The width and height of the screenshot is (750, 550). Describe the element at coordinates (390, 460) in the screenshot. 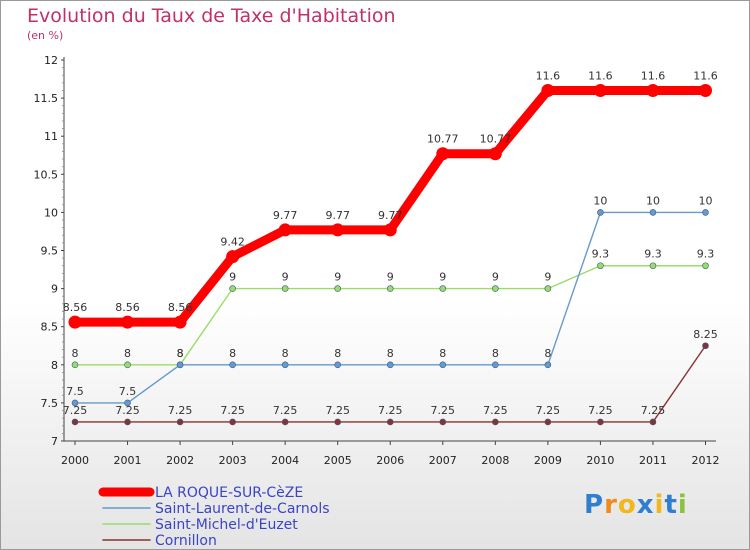

I see `x-tick-label: 2006` at that location.